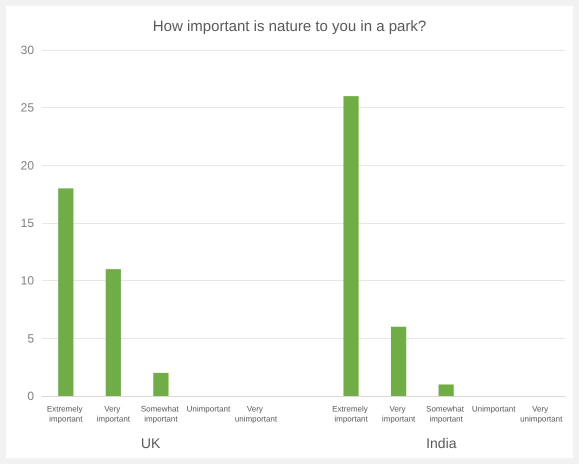  Describe the element at coordinates (441, 443) in the screenshot. I see `text: India` at that location.